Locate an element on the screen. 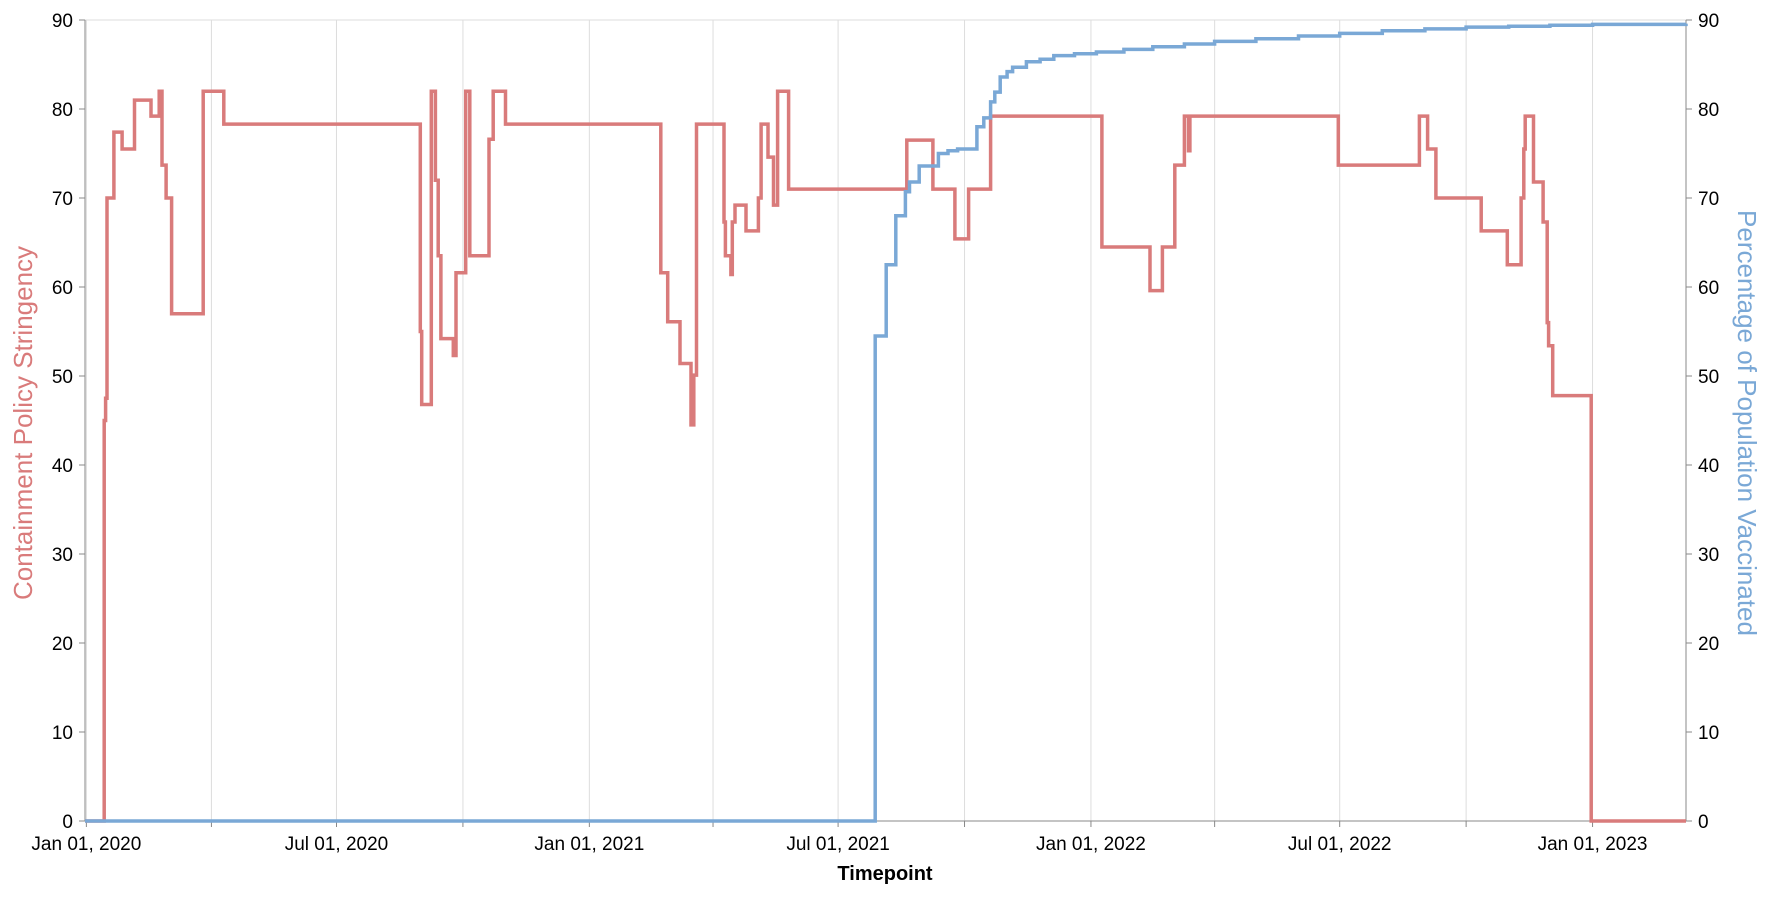 The image size is (1768, 899). x-tick-label: Jan 01, 2022 is located at coordinates (1091, 844).